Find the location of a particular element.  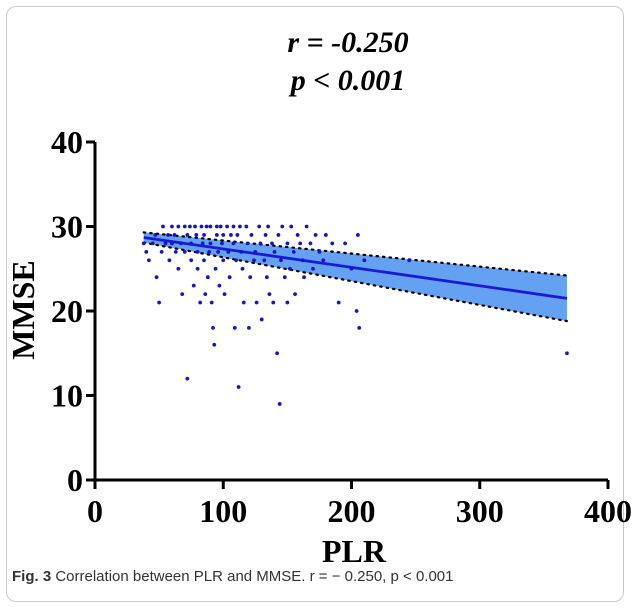

chart-title-line-1: r = -0.250 is located at coordinates (347, 42).